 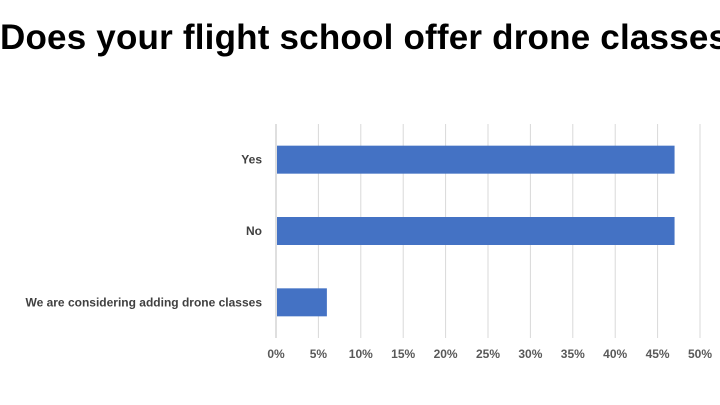 I want to click on x-tick-label: 15%, so click(x=403, y=354).